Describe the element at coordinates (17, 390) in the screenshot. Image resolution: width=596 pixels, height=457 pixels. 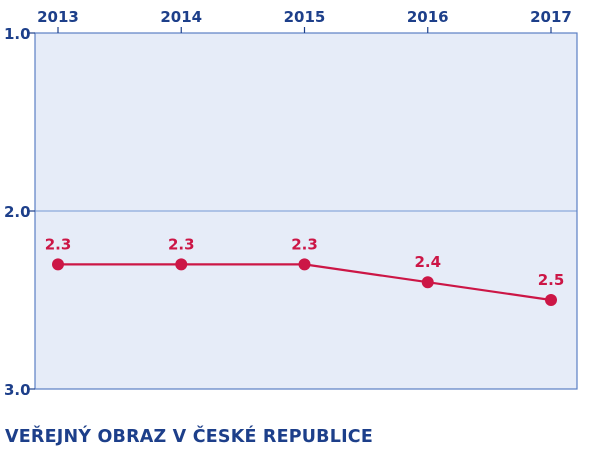
I see `y-tick-label: 3.0` at that location.